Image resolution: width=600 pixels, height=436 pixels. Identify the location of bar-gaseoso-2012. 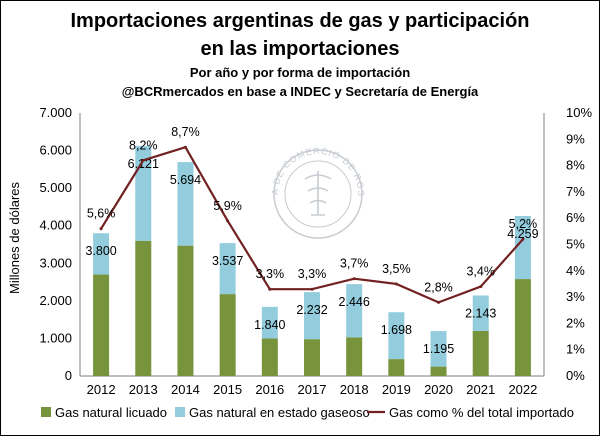
(101, 254).